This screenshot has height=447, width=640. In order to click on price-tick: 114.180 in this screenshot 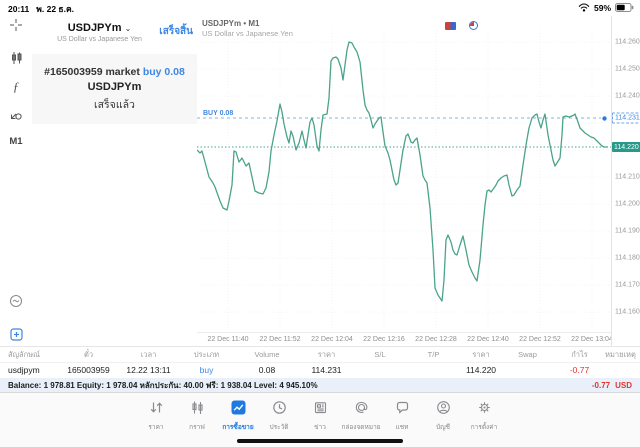, I will do `click(627, 258)`.